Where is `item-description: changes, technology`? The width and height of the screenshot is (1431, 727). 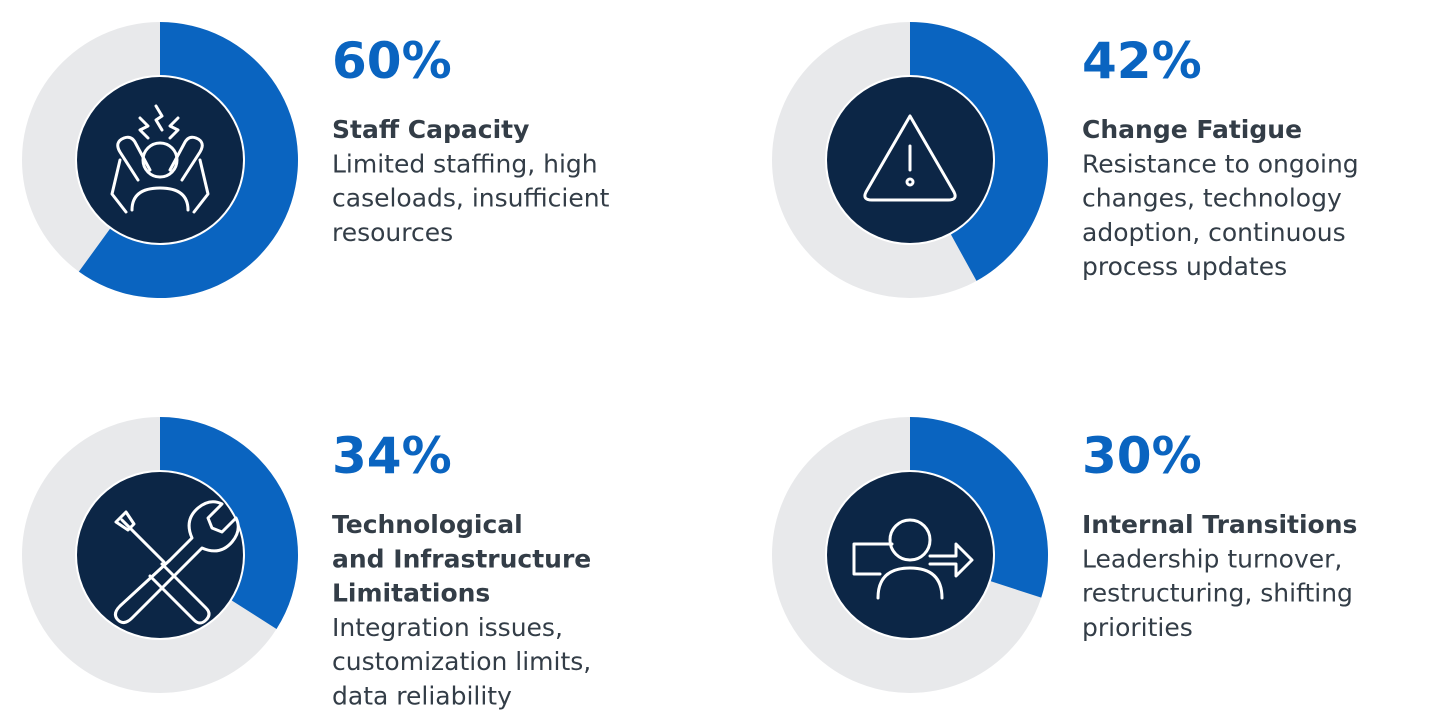 item-description: changes, technology is located at coordinates (1212, 198).